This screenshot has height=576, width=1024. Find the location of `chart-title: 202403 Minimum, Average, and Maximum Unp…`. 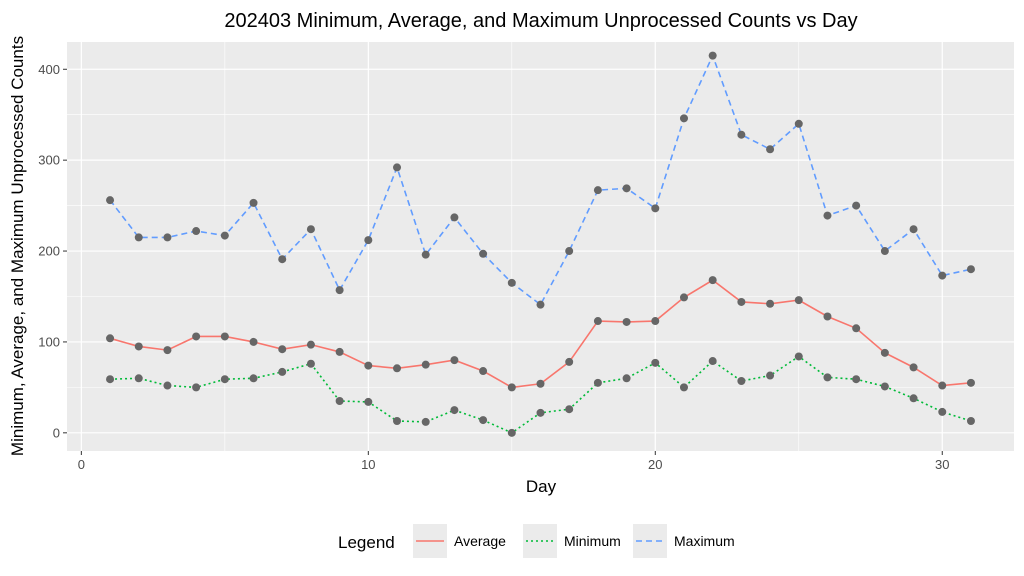

chart-title: 202403 Minimum, Average, and Maximum Unp… is located at coordinates (540, 21).